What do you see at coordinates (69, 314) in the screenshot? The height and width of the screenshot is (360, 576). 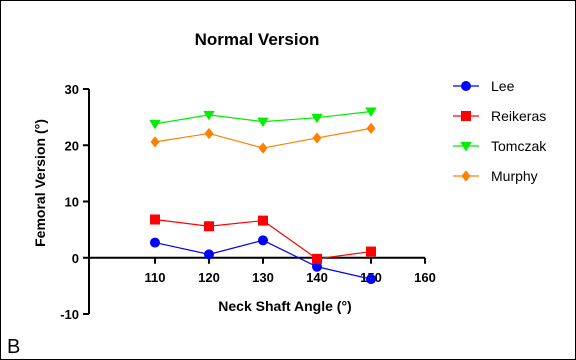 I see `y-tick-label: -10` at bounding box center [69, 314].